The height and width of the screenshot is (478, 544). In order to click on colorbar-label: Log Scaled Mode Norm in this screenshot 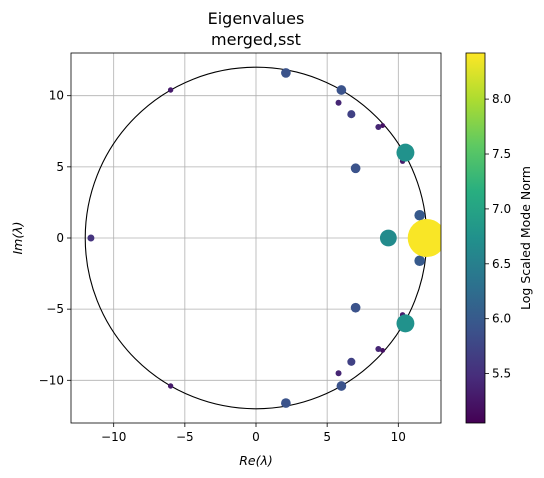, I will do `click(525, 238)`.